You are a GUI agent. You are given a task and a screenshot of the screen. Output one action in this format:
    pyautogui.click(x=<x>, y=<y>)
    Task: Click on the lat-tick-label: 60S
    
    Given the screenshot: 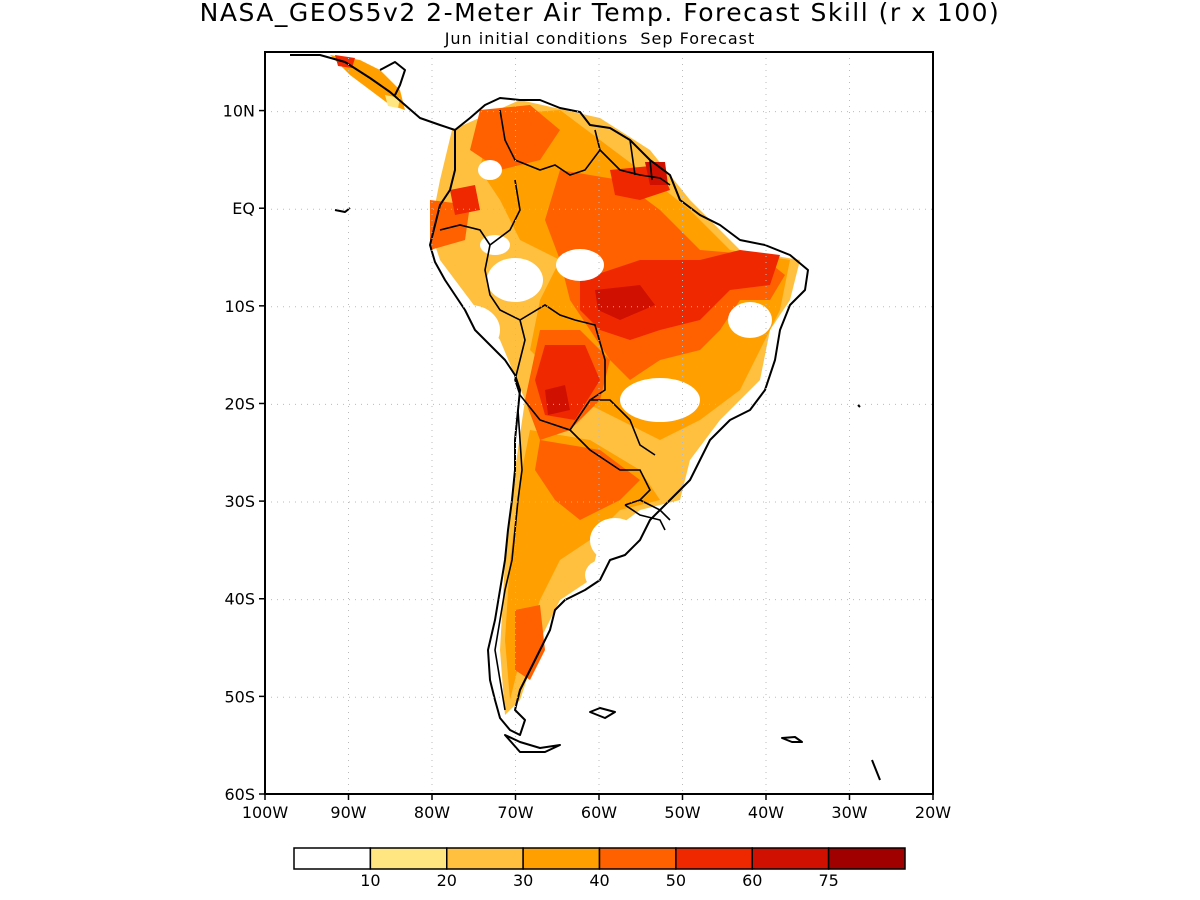 What is the action you would take?
    pyautogui.click(x=239, y=794)
    